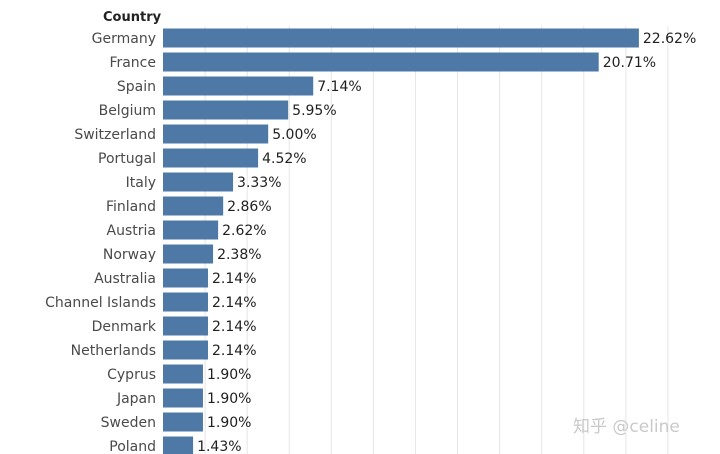 Image resolution: width=720 pixels, height=454 pixels. Describe the element at coordinates (136, 87) in the screenshot. I see `country-label: Spain` at that location.